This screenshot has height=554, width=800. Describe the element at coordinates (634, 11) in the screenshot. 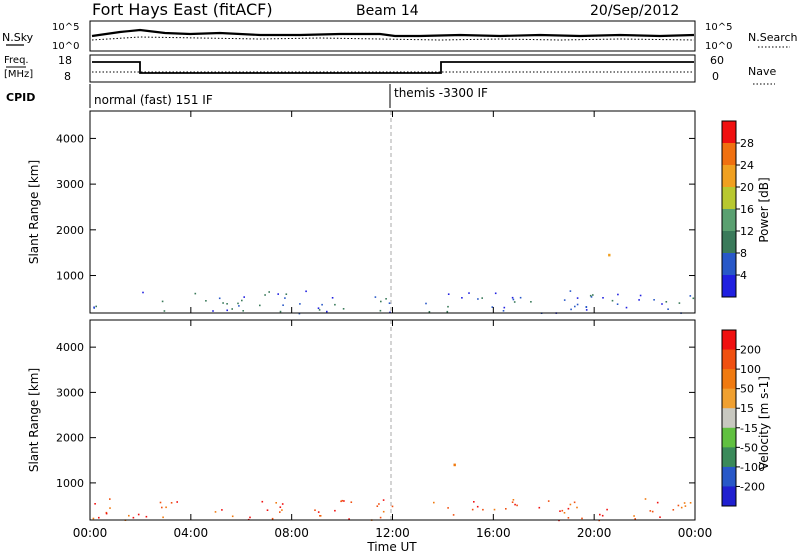

I see `date-title: 20/Sep/2012` at that location.